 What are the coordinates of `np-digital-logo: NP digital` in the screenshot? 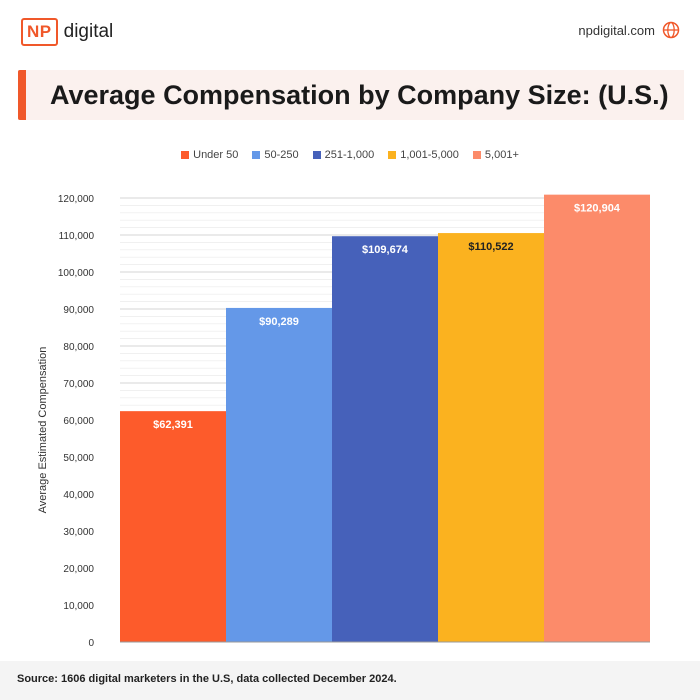 It's located at (67, 32).